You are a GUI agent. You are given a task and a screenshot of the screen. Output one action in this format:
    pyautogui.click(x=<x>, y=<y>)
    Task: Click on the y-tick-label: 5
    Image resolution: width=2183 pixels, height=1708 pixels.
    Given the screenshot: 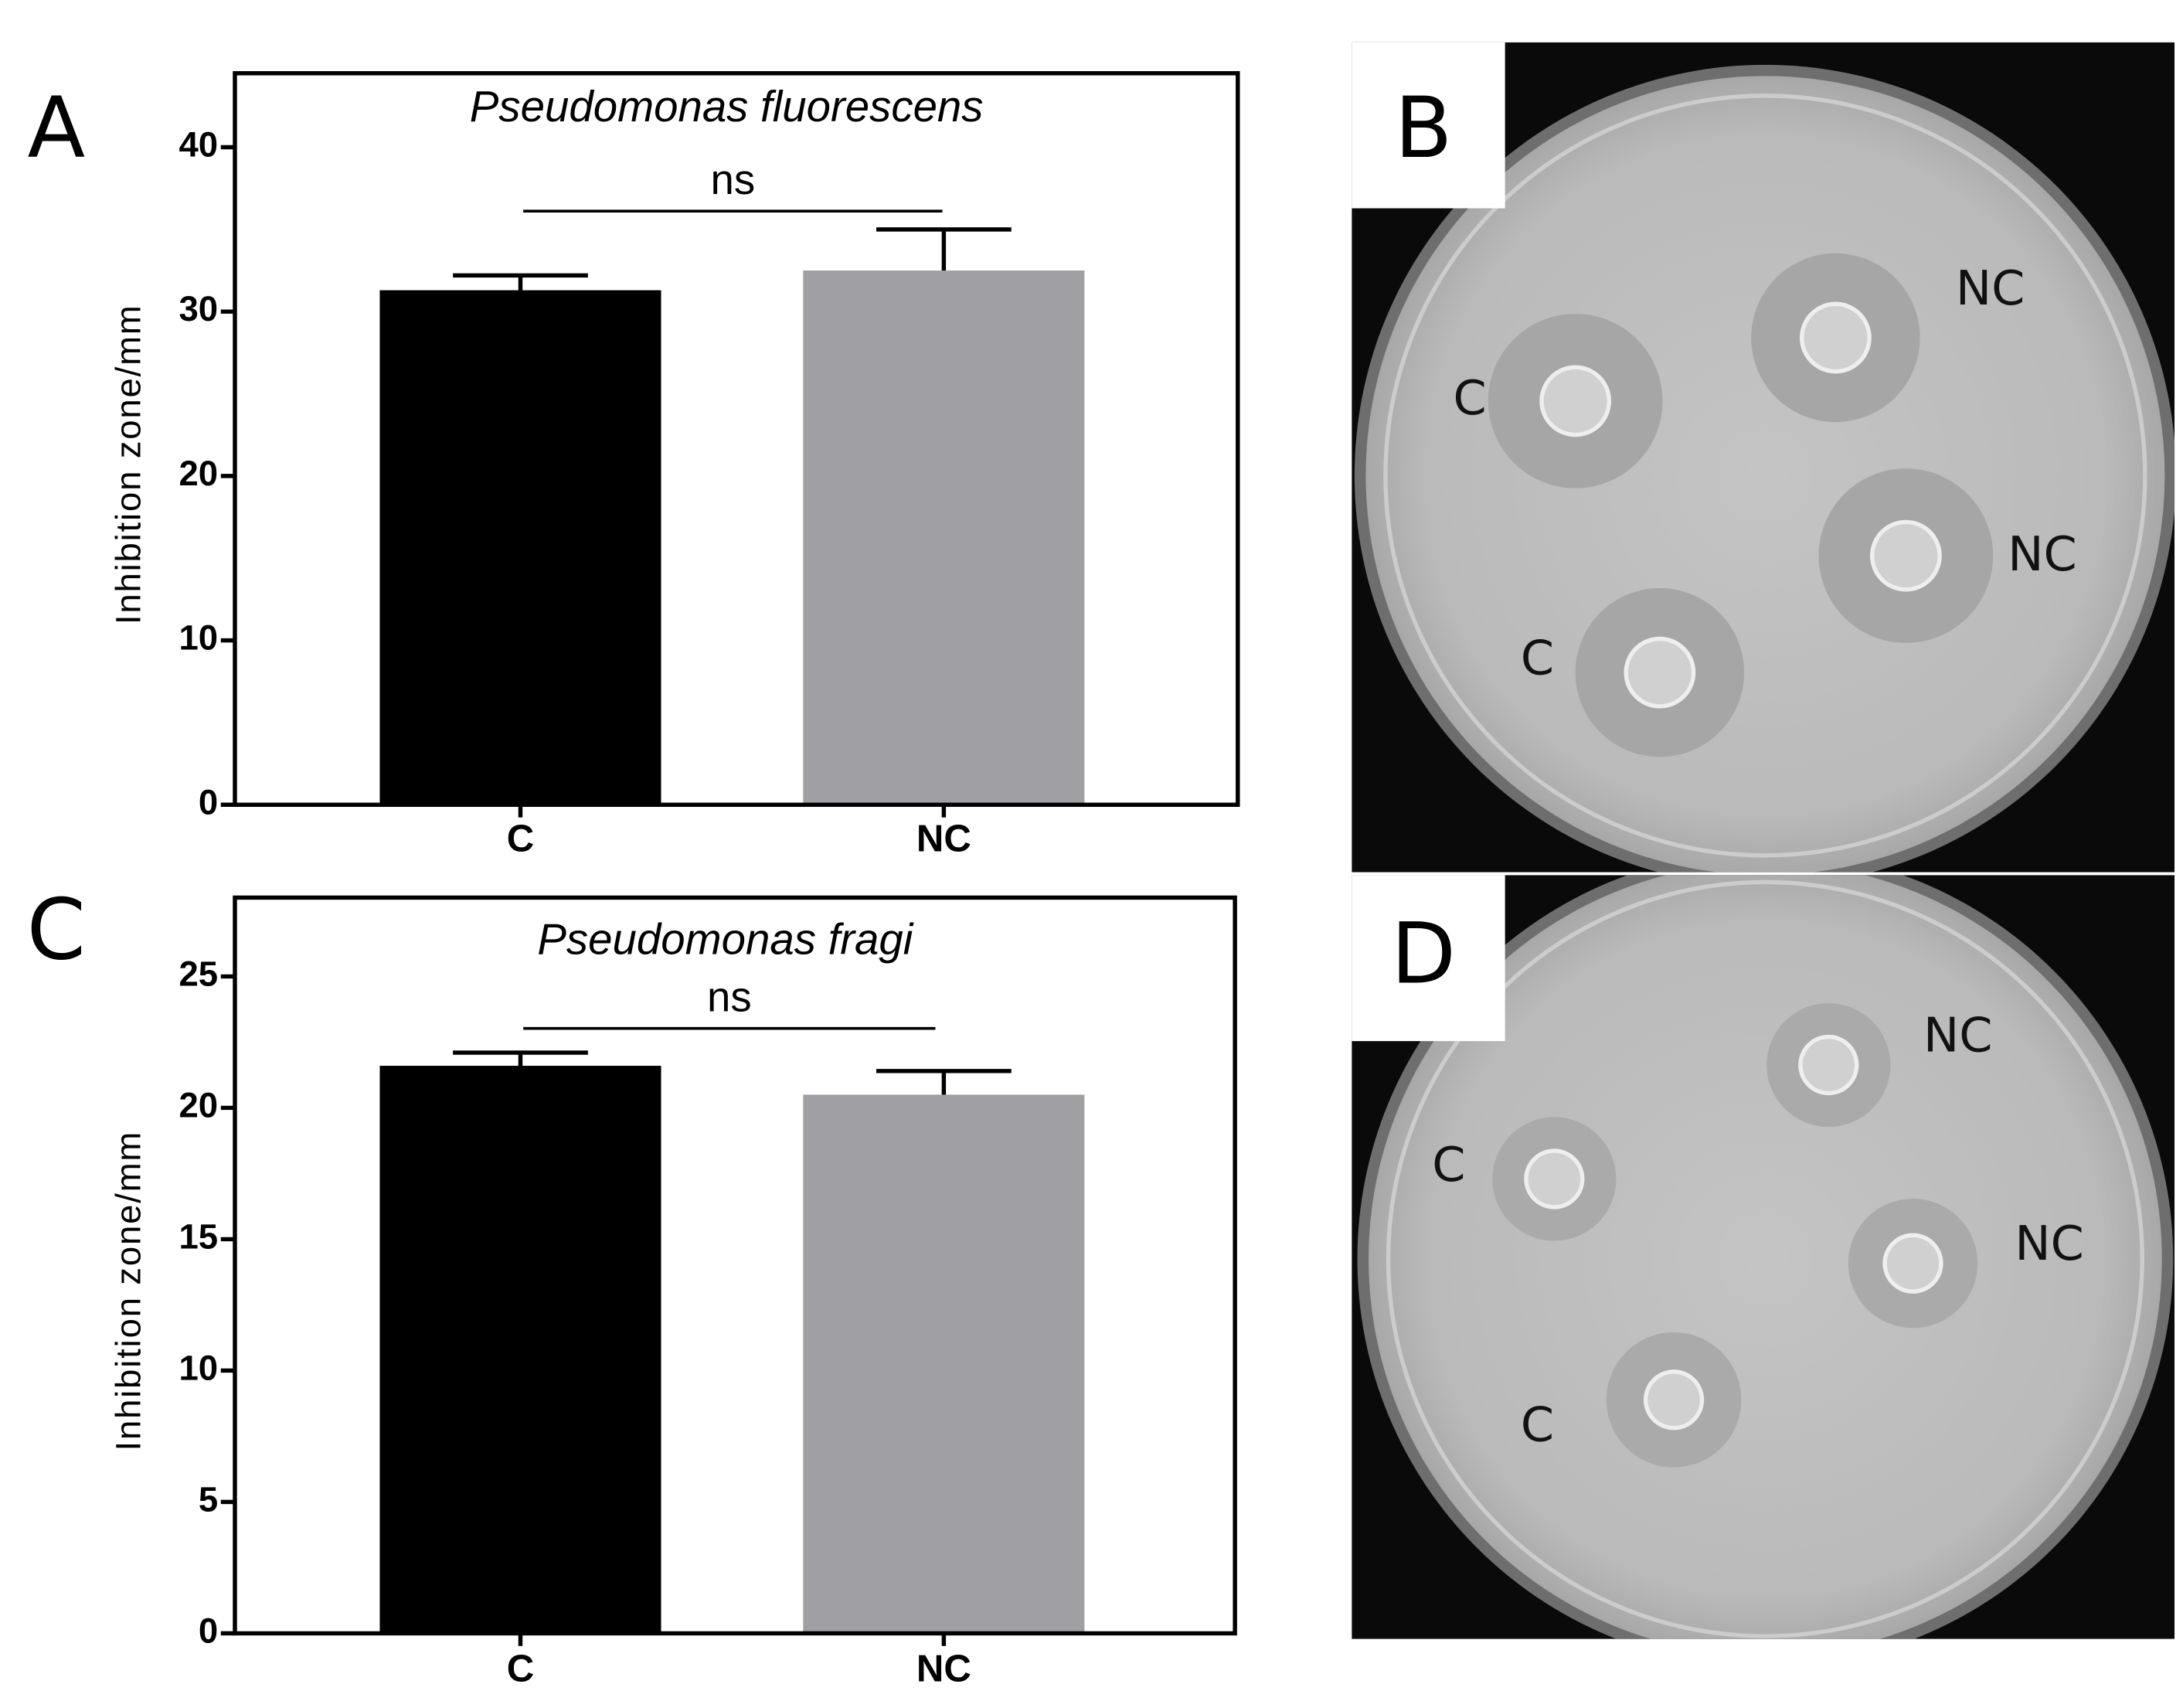 What is the action you would take?
    pyautogui.click(x=208, y=1499)
    